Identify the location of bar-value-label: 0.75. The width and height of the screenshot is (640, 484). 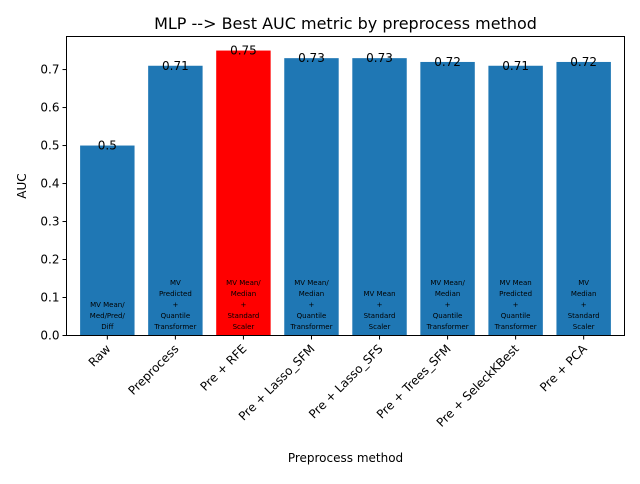
(243, 51).